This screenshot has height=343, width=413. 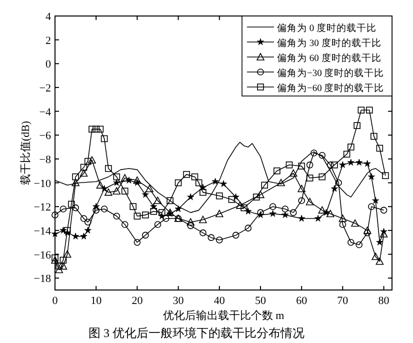 I want to click on legend-label: 偏角为 0 度时的载干比, so click(x=326, y=28).